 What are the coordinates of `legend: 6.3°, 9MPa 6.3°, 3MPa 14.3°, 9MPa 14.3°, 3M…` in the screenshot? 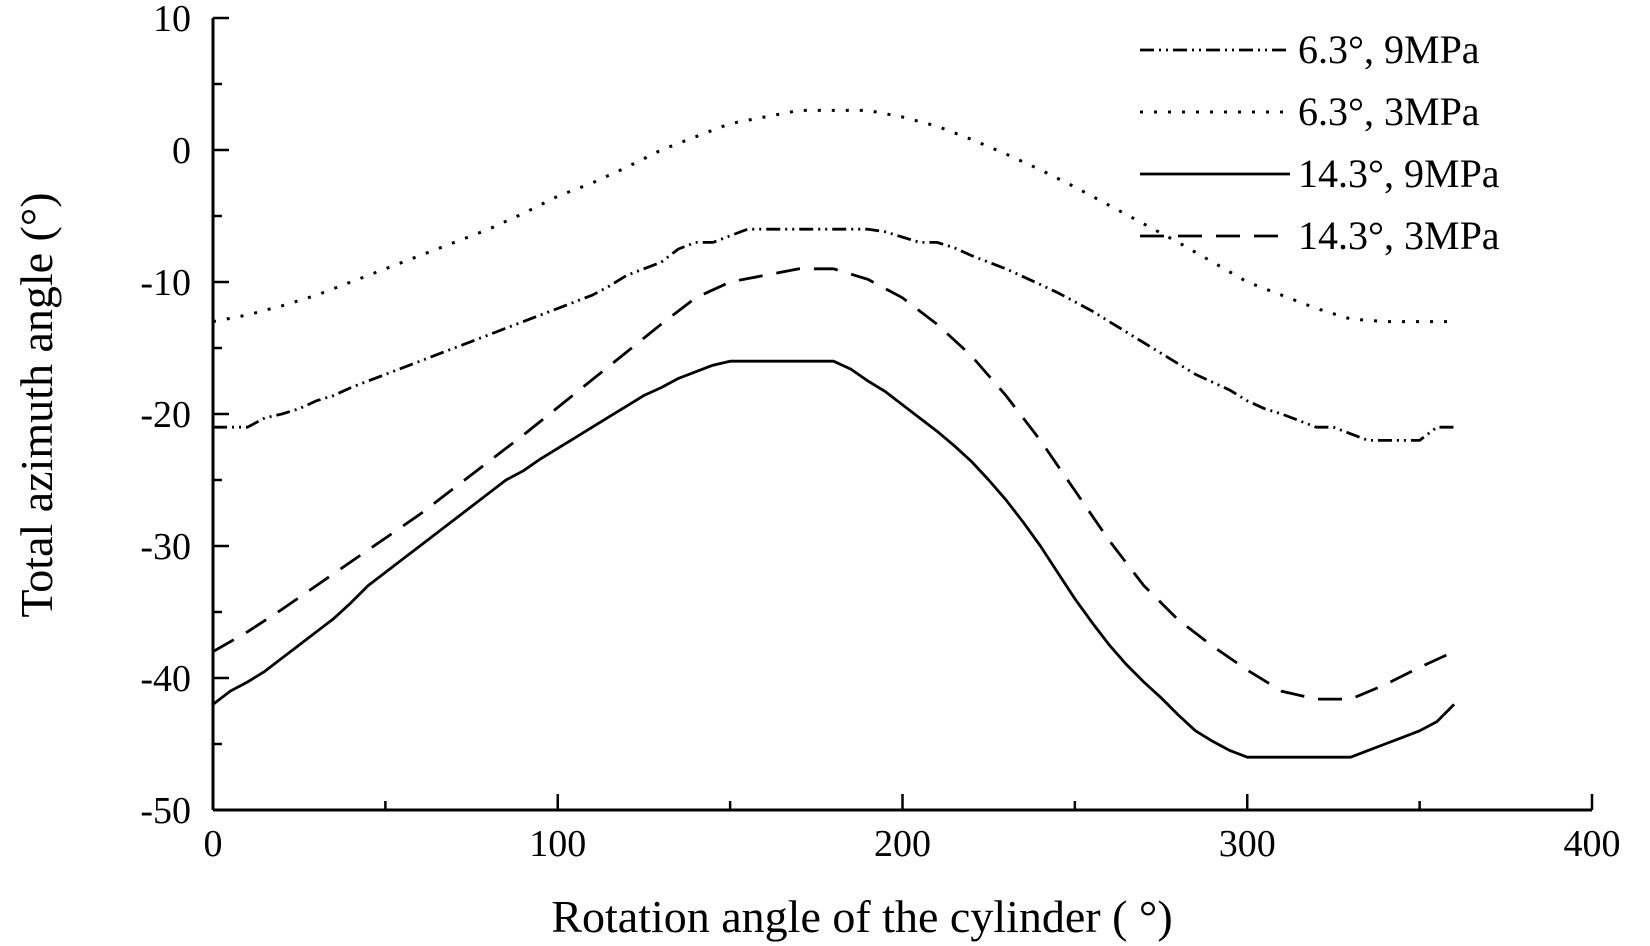 It's located at (1320, 142).